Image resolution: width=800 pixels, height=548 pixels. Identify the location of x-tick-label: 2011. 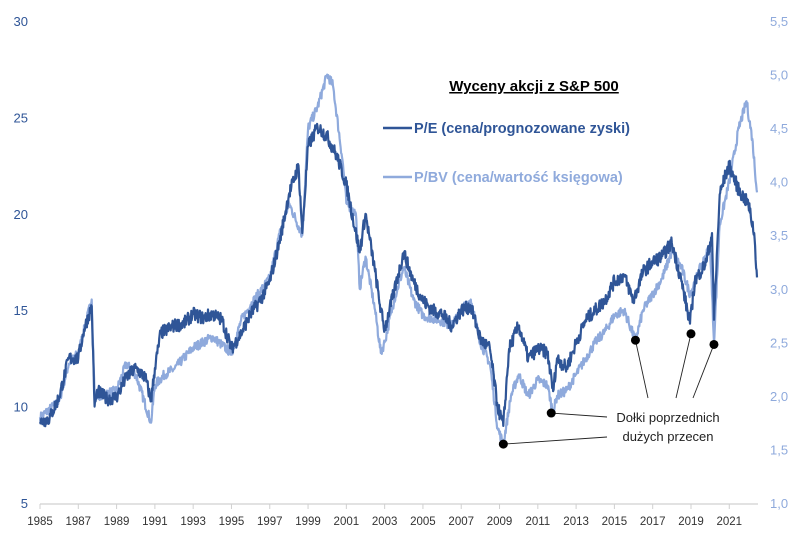
(537, 522).